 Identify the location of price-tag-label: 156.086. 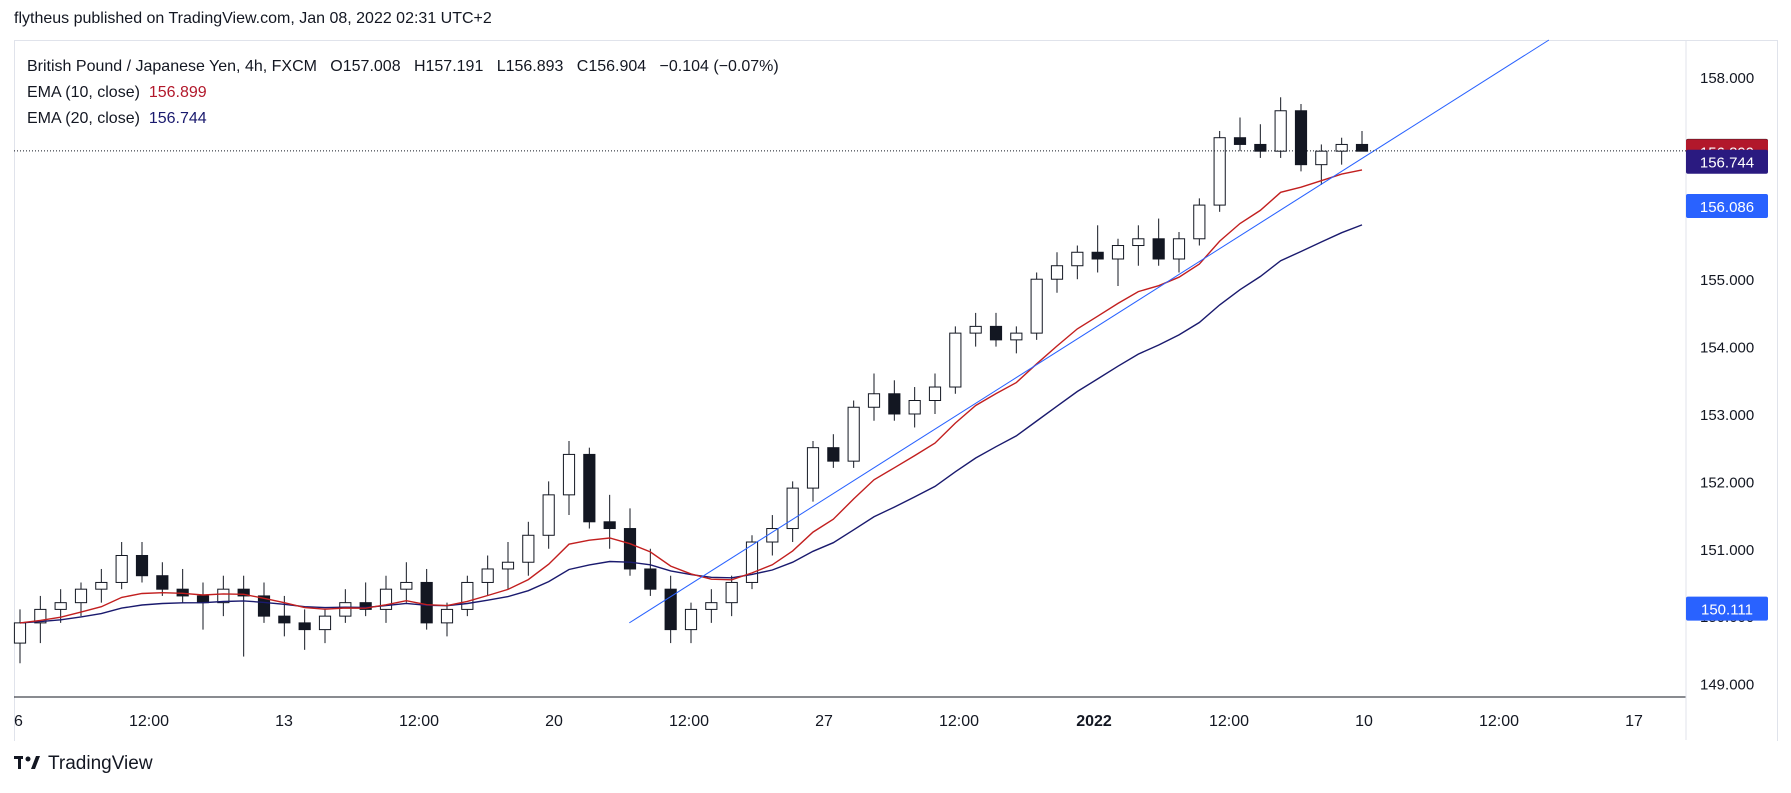
(1727, 207).